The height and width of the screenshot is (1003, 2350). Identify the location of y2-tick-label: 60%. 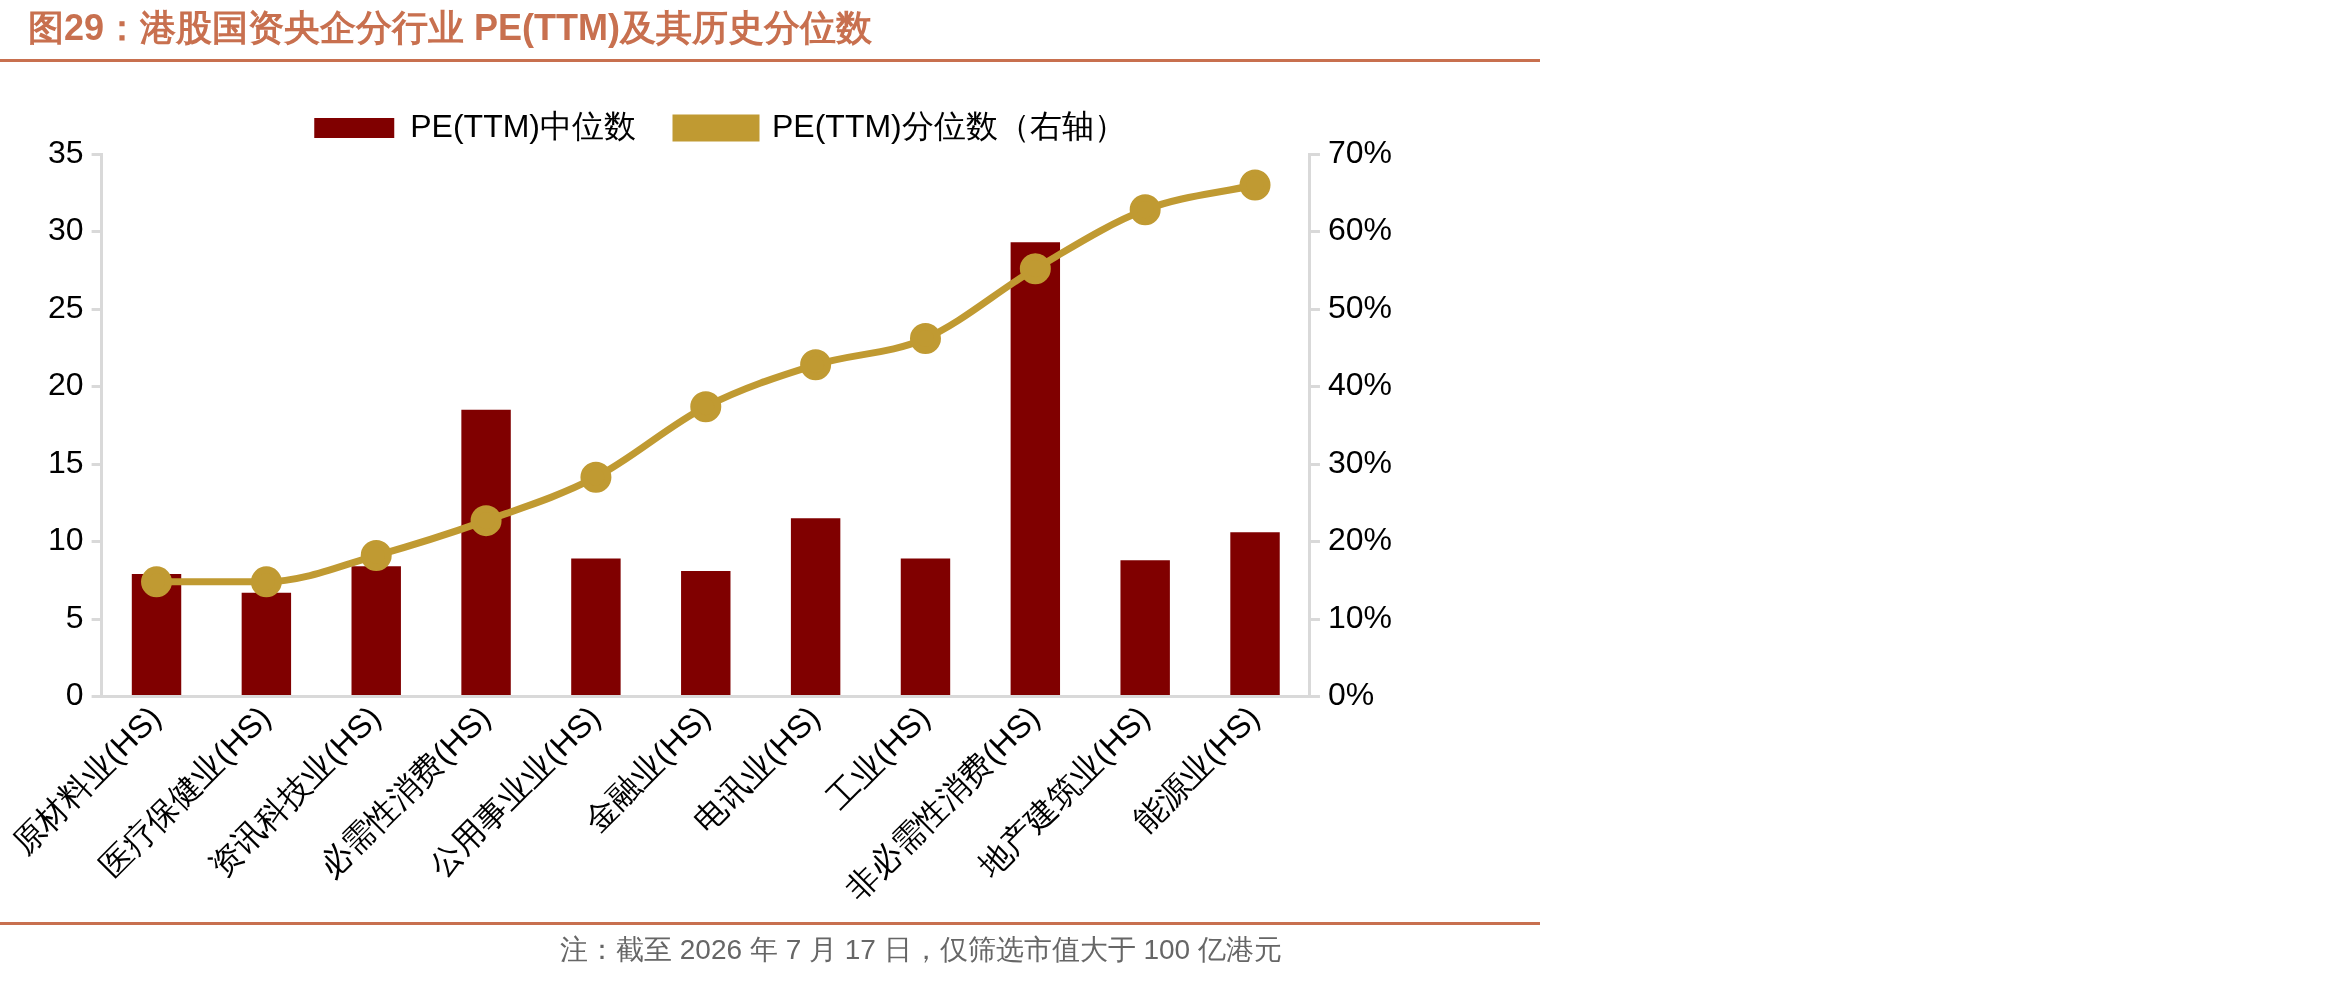
(1359, 229).